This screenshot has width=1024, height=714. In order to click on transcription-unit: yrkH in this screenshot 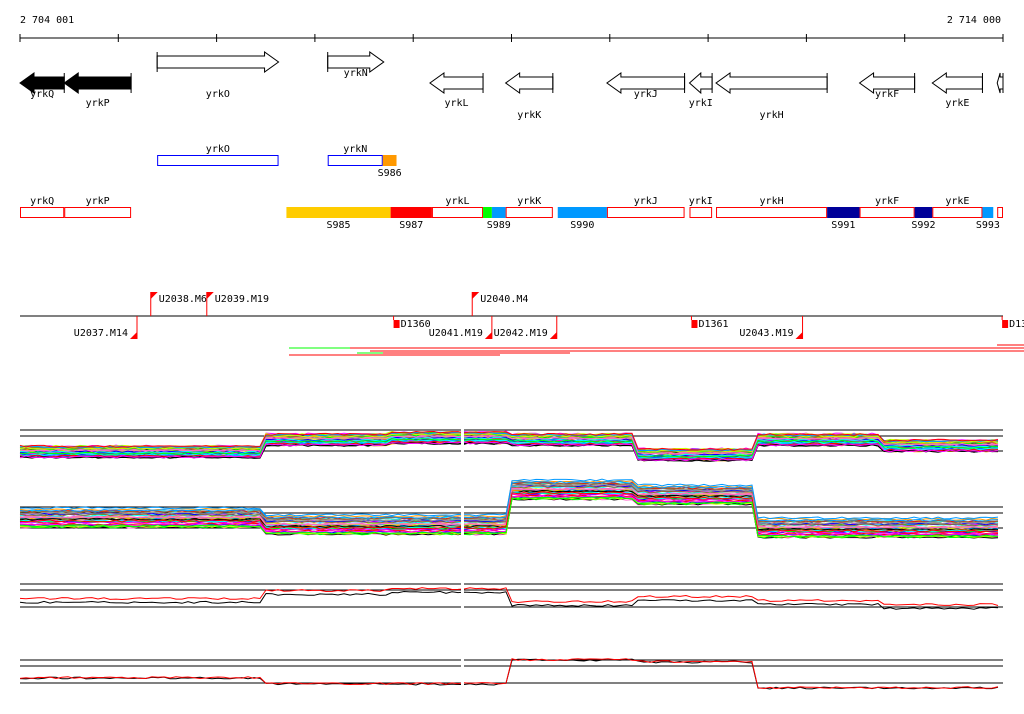, I will do `click(772, 207)`.